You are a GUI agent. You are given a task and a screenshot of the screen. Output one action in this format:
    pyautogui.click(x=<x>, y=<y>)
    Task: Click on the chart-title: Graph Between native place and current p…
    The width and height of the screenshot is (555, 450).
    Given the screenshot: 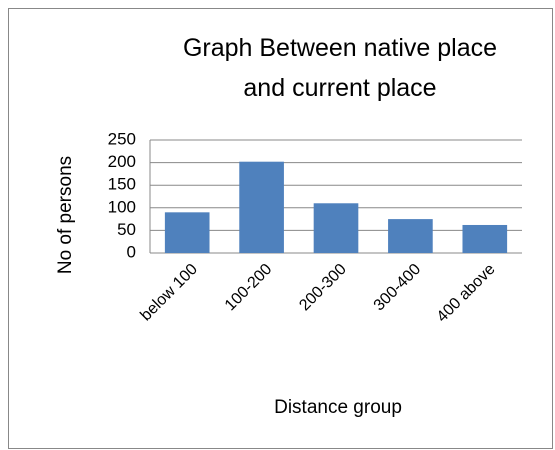 What is the action you would take?
    pyautogui.click(x=340, y=68)
    